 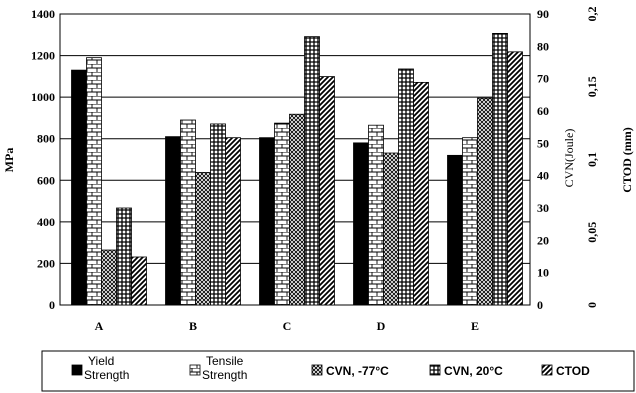 What do you see at coordinates (592, 14) in the screenshot?
I see `right2-tick-label: 0,2` at bounding box center [592, 14].